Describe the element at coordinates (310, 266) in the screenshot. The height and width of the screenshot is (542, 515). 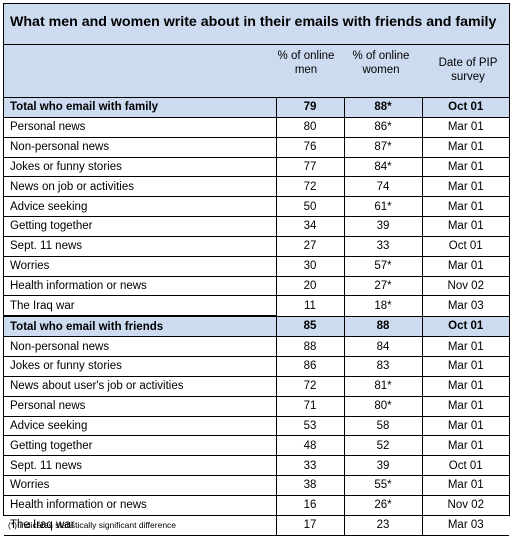
I see `men-percent-cell: 30` at that location.